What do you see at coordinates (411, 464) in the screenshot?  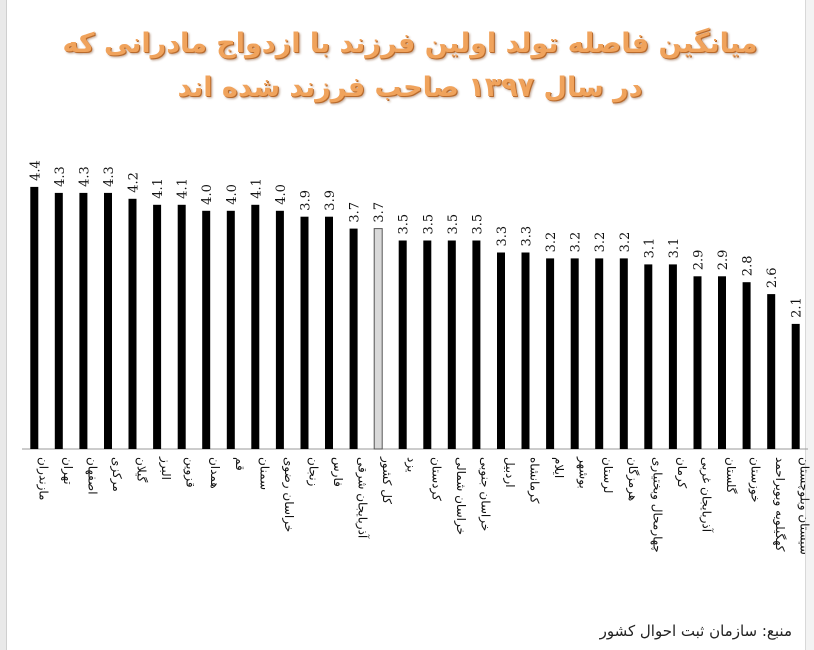 I see `category-label: یزد` at bounding box center [411, 464].